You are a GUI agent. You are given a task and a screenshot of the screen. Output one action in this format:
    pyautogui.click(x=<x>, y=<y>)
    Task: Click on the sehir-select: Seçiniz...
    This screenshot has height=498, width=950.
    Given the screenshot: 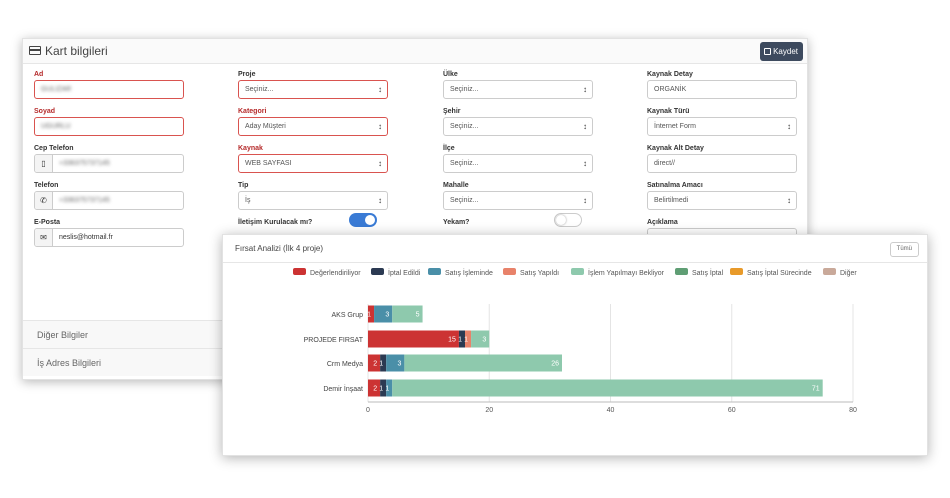 What is the action you would take?
    pyautogui.click(x=518, y=126)
    